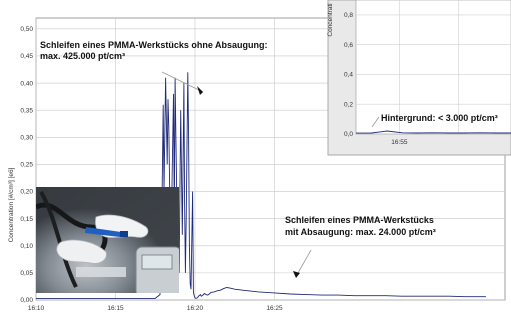  I want to click on inset-y-tick-label: 0,8, so click(348, 15).